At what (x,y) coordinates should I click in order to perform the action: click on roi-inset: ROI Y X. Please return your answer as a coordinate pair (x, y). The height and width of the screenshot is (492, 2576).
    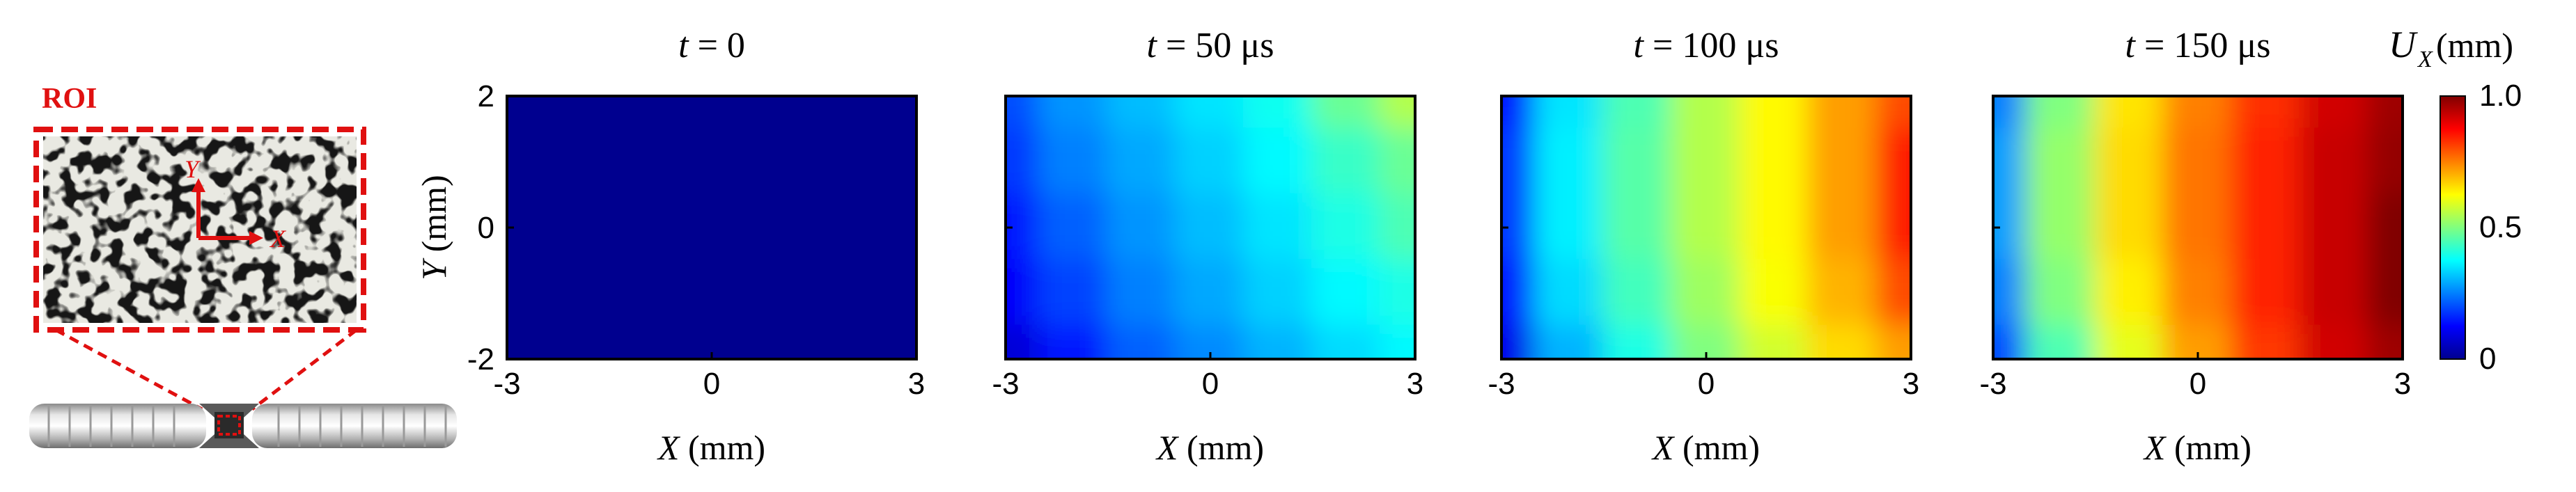
    Looking at the image, I should click on (243, 265).